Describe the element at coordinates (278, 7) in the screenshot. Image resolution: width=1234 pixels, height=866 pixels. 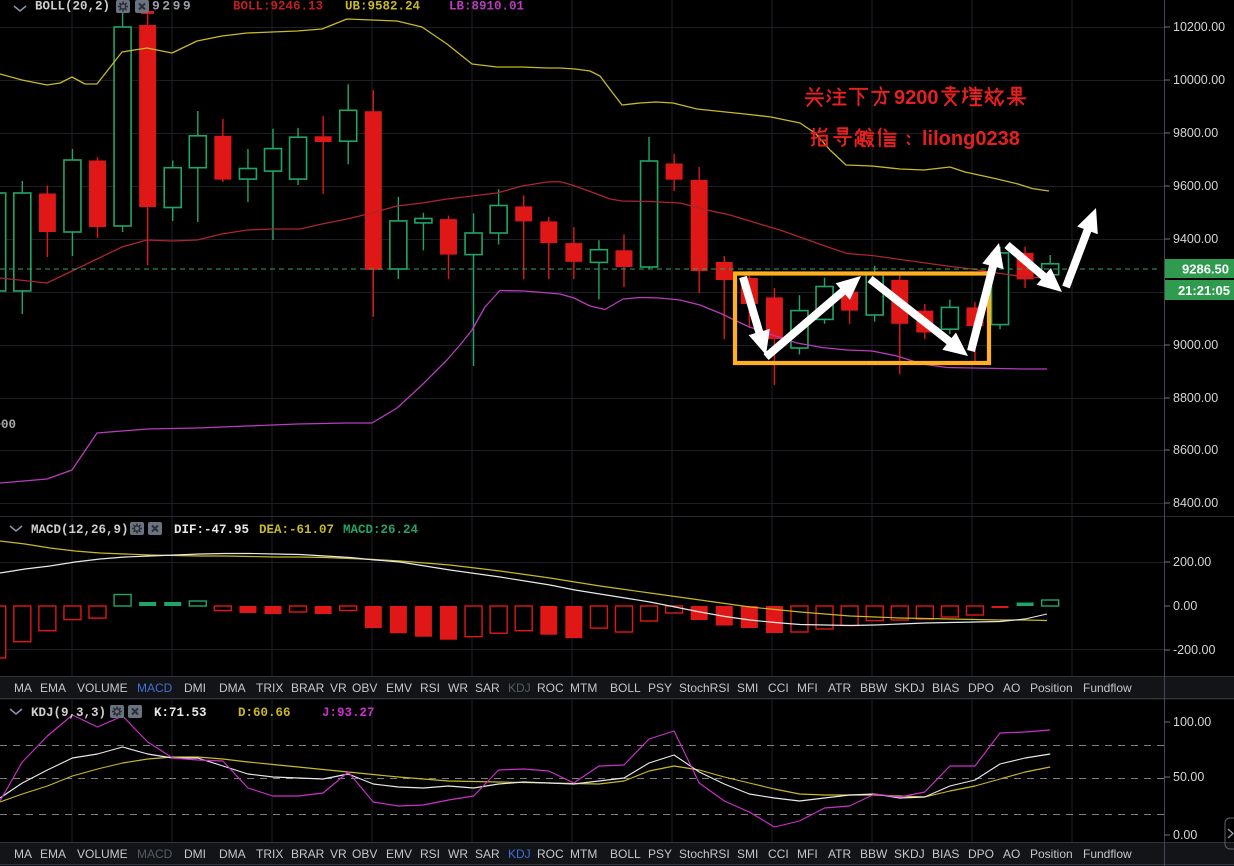
I see `svg-text: BOLL:9246.13` at that location.